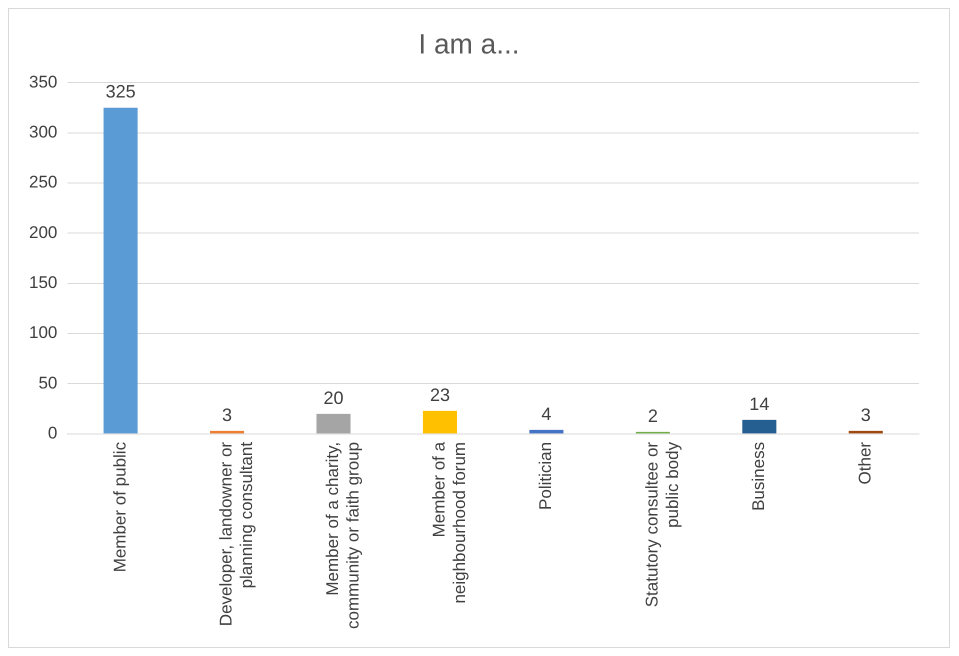  I want to click on y-tick-label: 100, so click(43, 332).